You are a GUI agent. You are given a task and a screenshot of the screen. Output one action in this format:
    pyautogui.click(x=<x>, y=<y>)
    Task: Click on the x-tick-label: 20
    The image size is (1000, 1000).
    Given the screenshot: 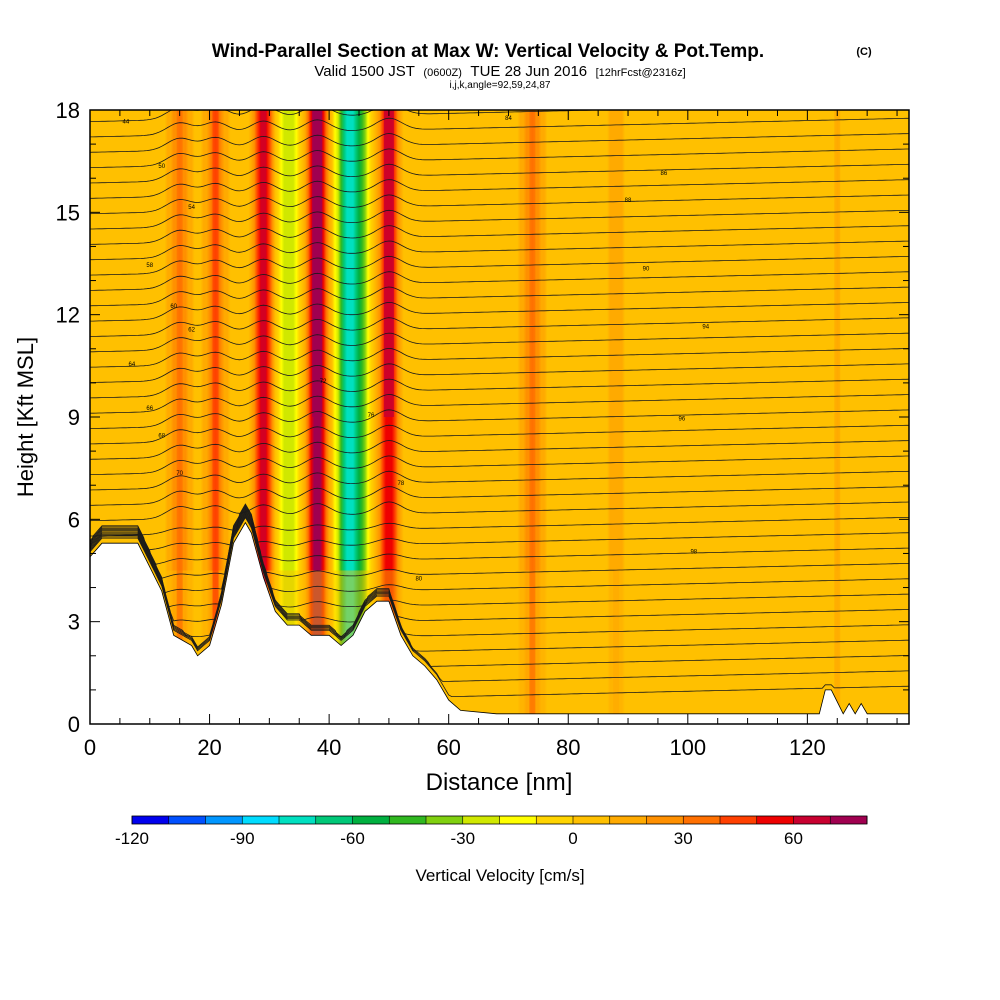 What is the action you would take?
    pyautogui.click(x=209, y=747)
    